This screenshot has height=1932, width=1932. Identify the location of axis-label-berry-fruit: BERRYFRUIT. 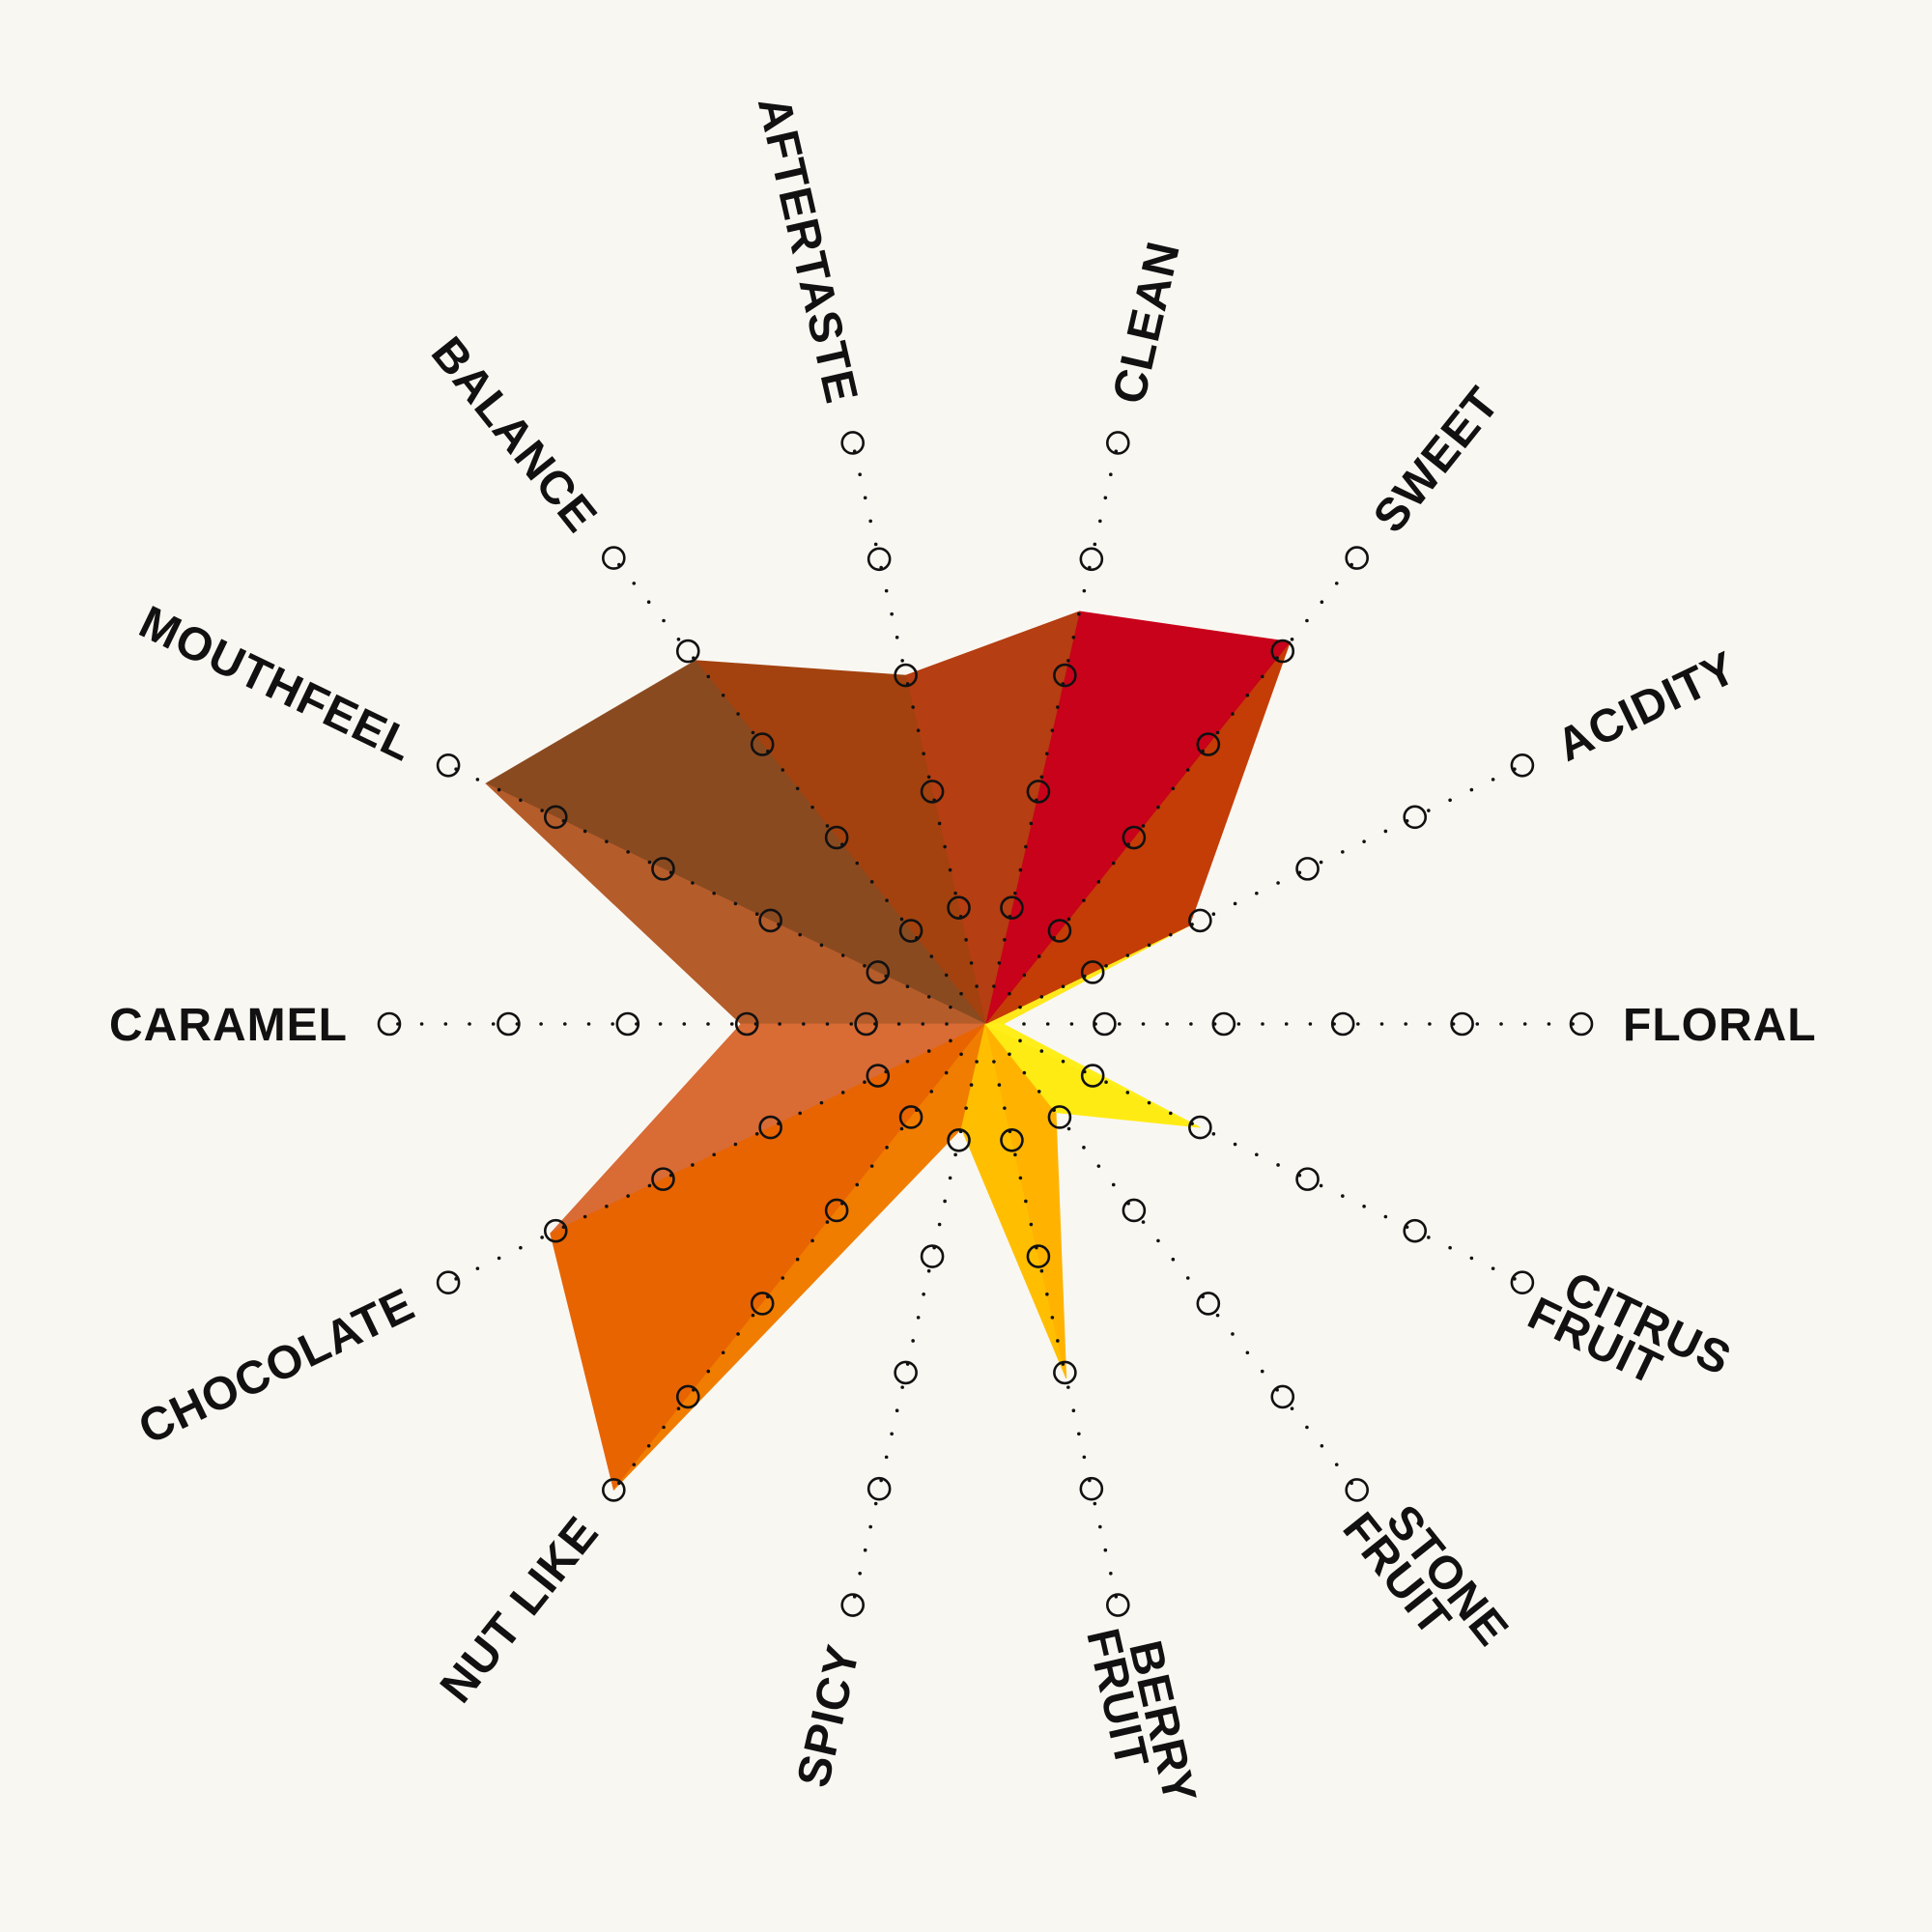
(1141, 1716).